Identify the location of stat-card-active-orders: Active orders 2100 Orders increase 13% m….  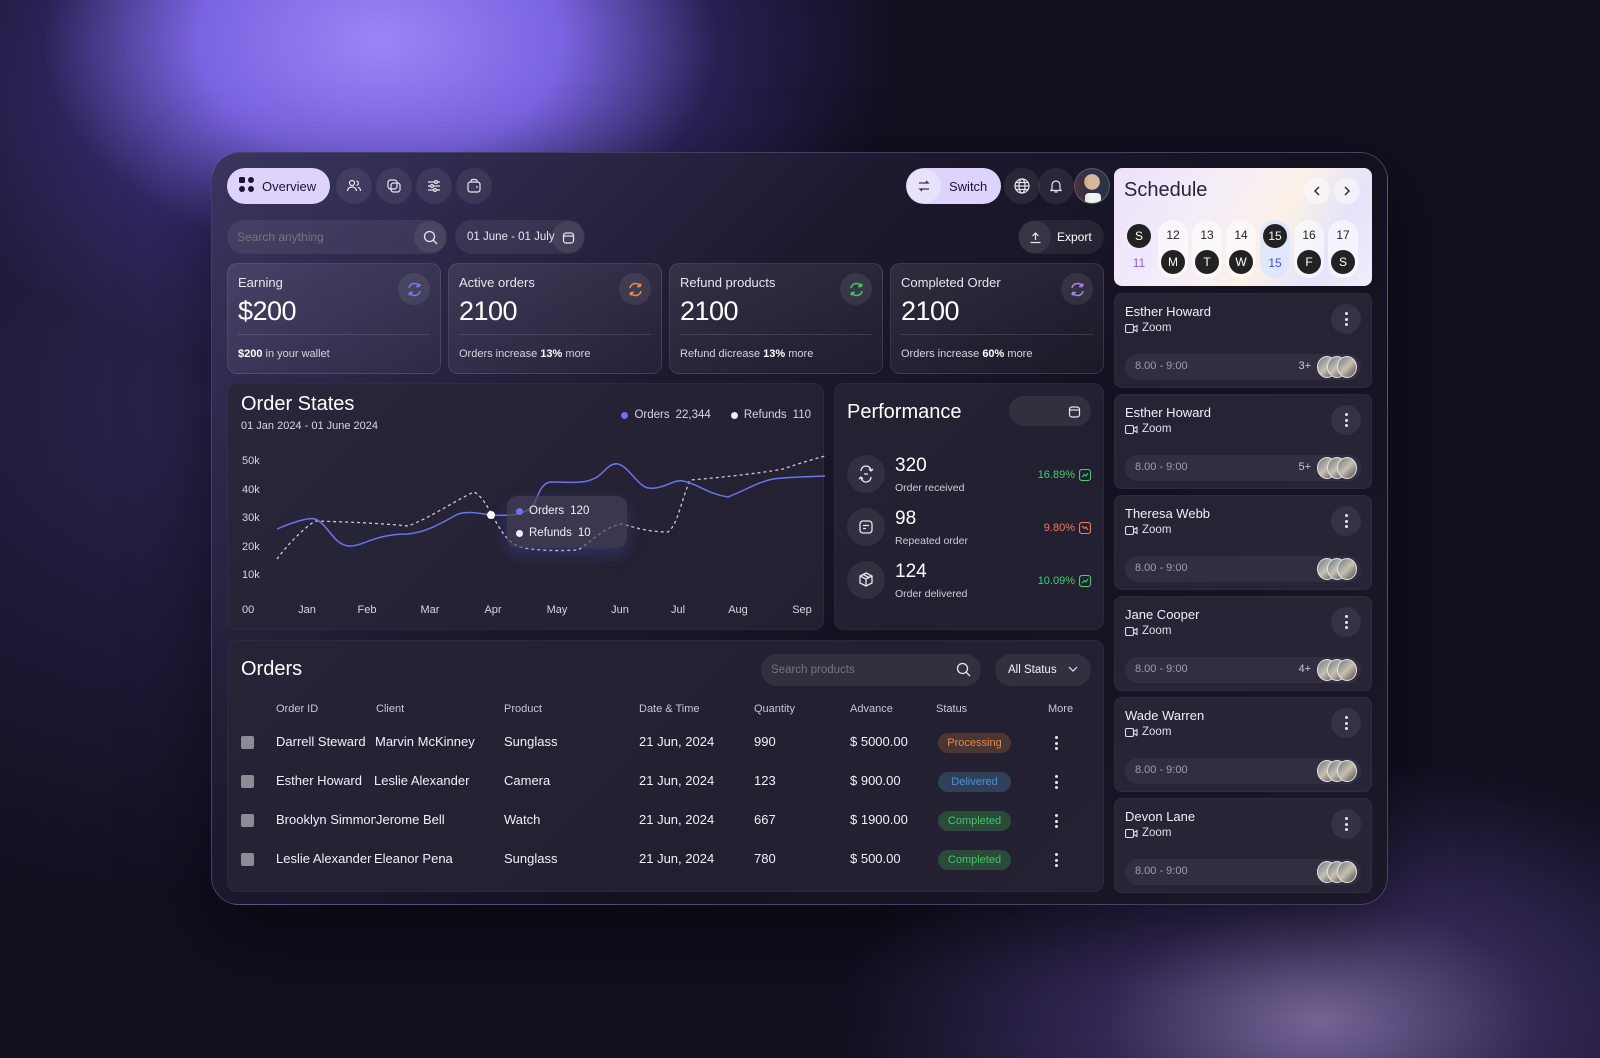
(555, 318).